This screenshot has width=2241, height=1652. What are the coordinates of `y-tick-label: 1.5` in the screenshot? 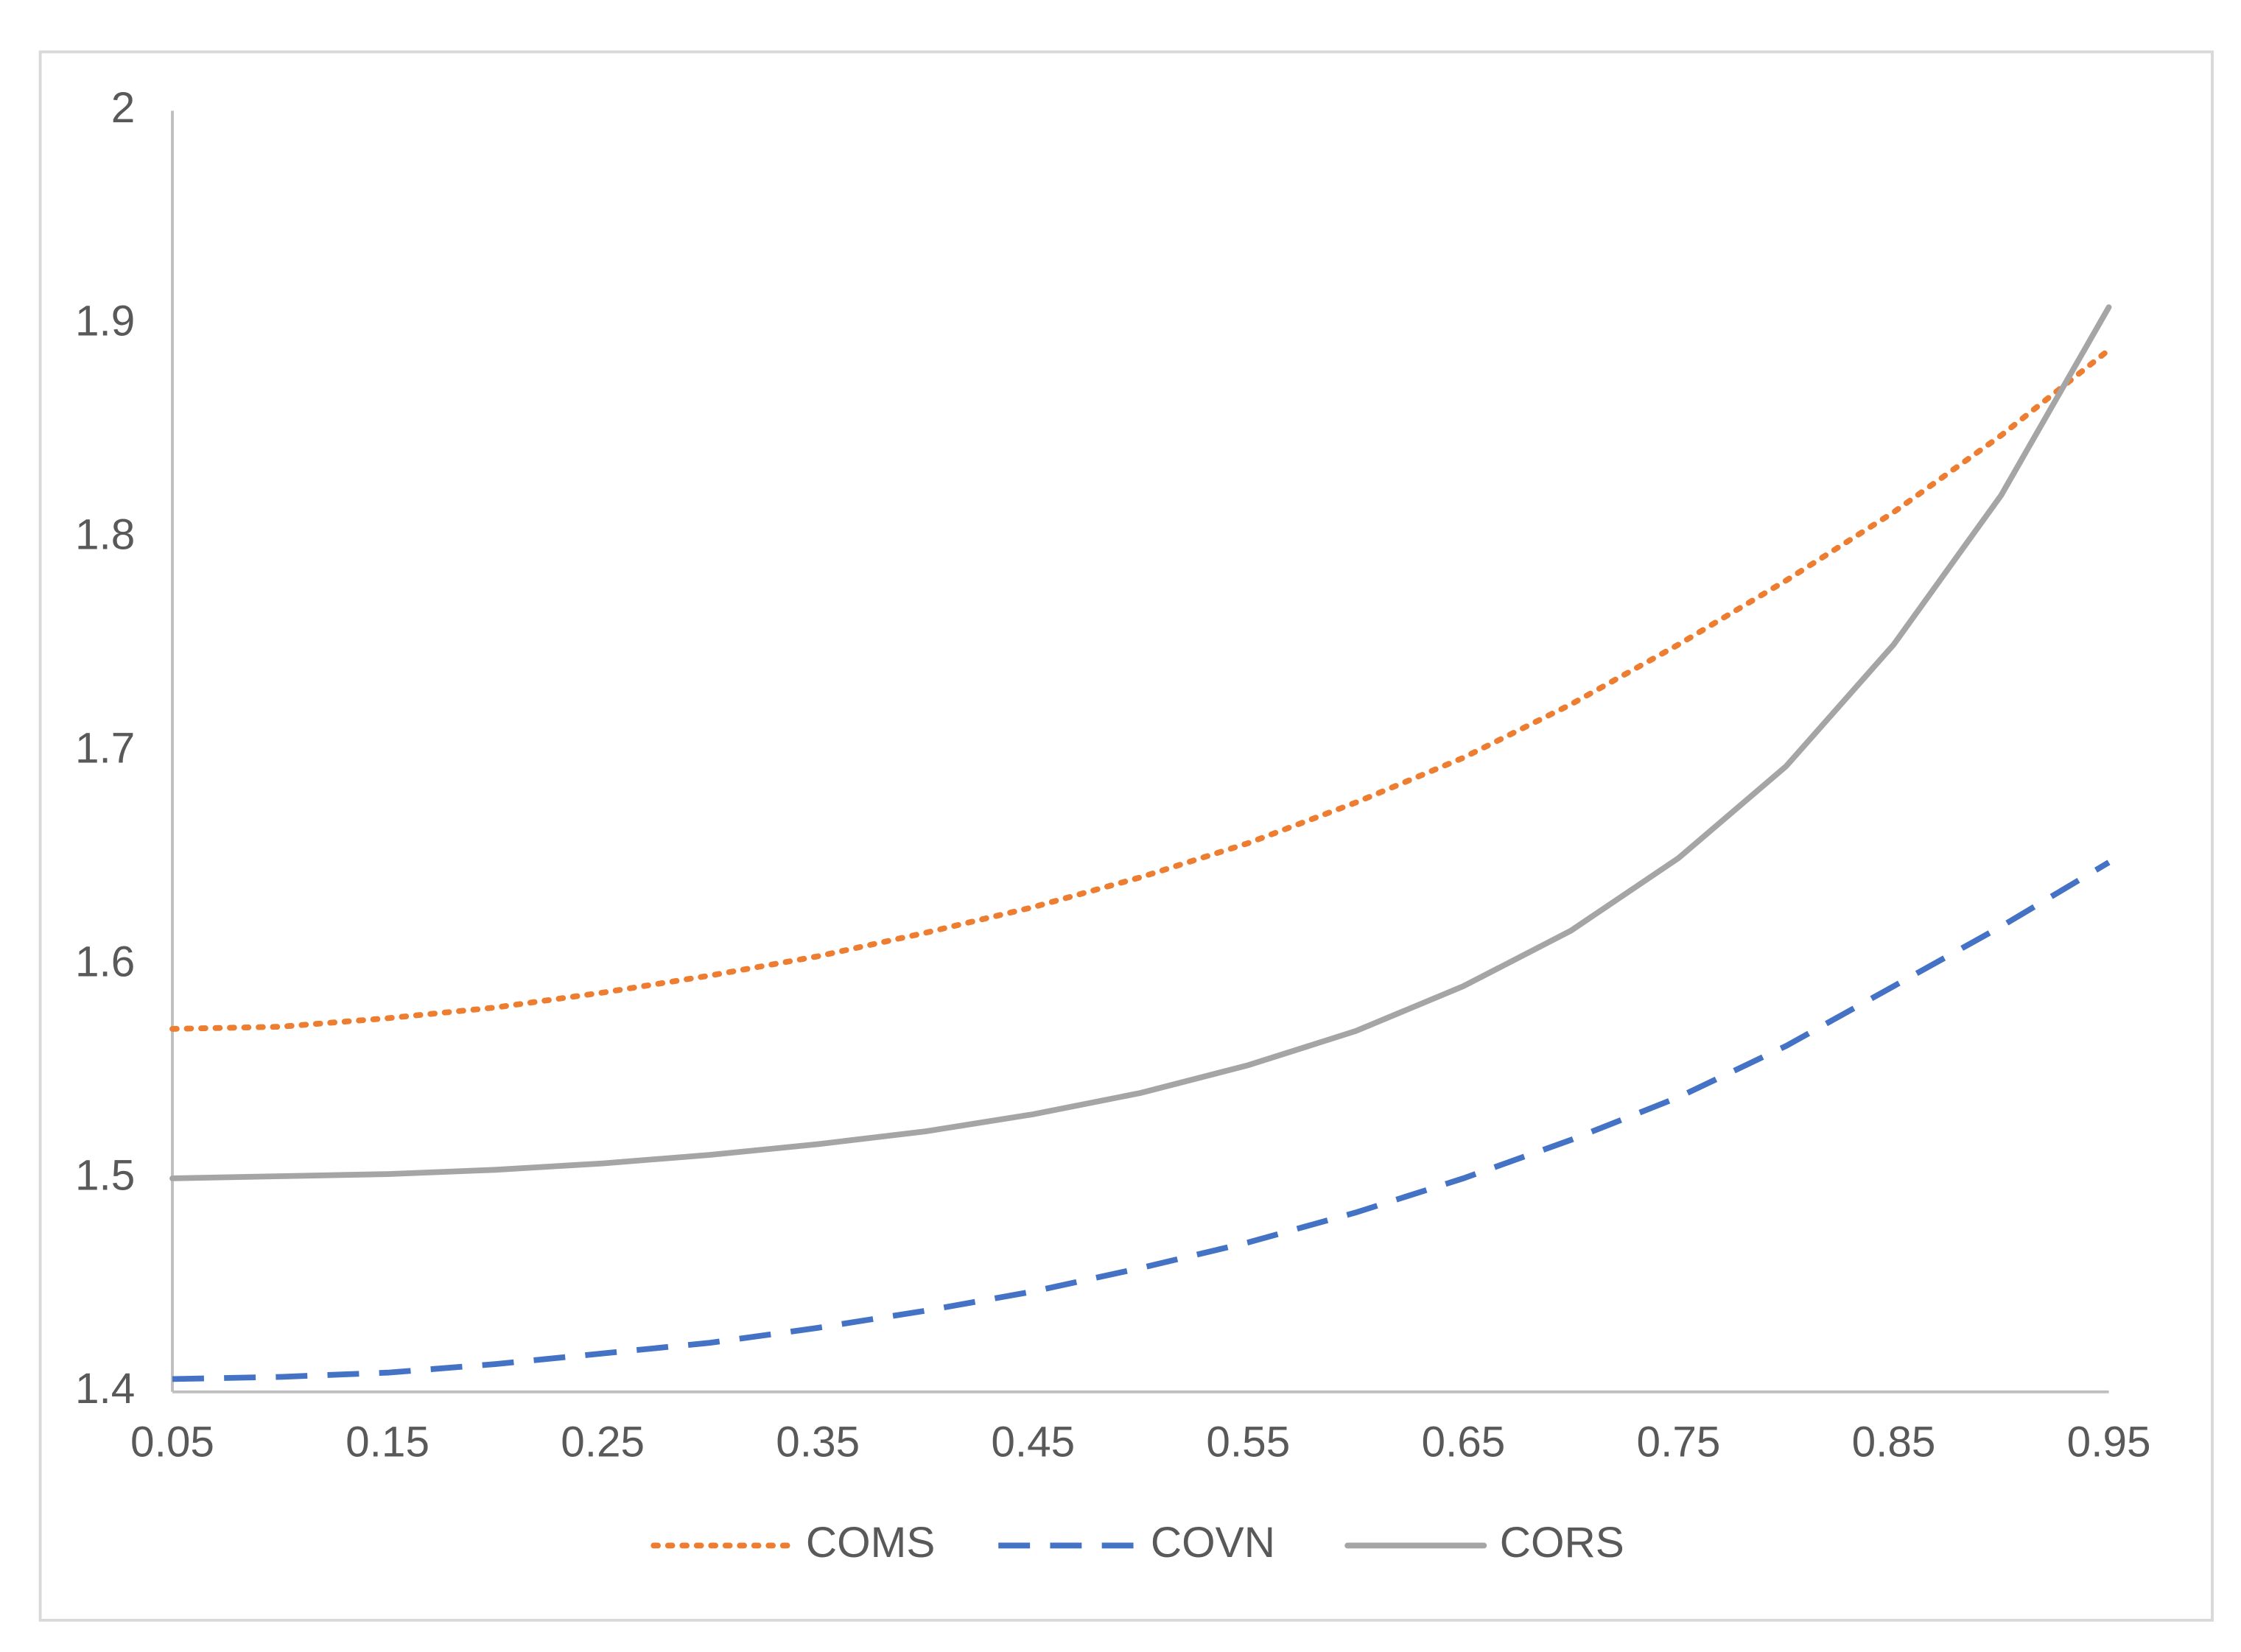 It's located at (105, 1175).